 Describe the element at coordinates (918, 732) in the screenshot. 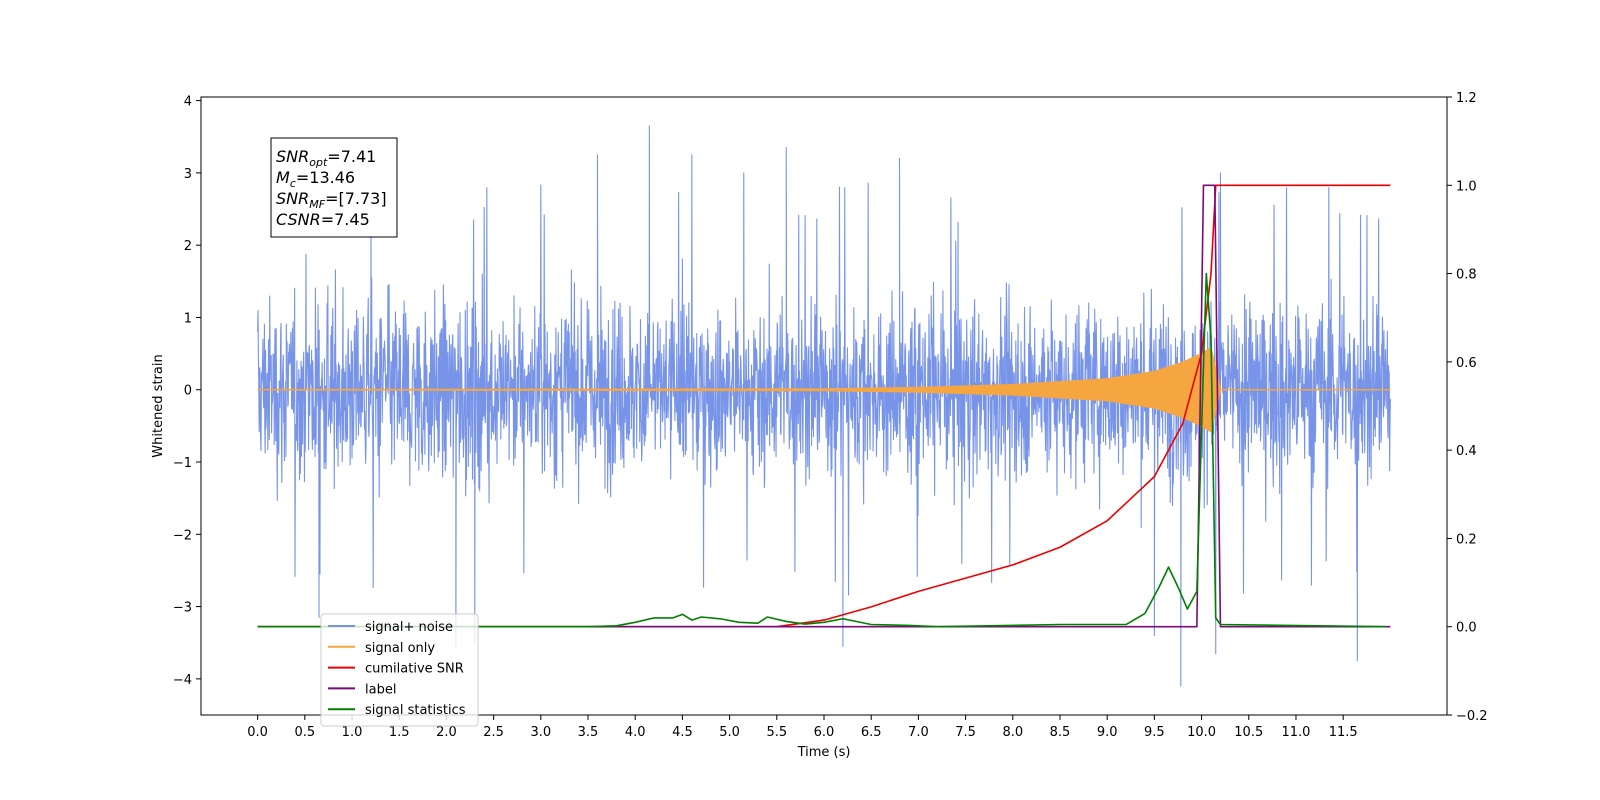

I see `x-tick-label: 7.0` at that location.